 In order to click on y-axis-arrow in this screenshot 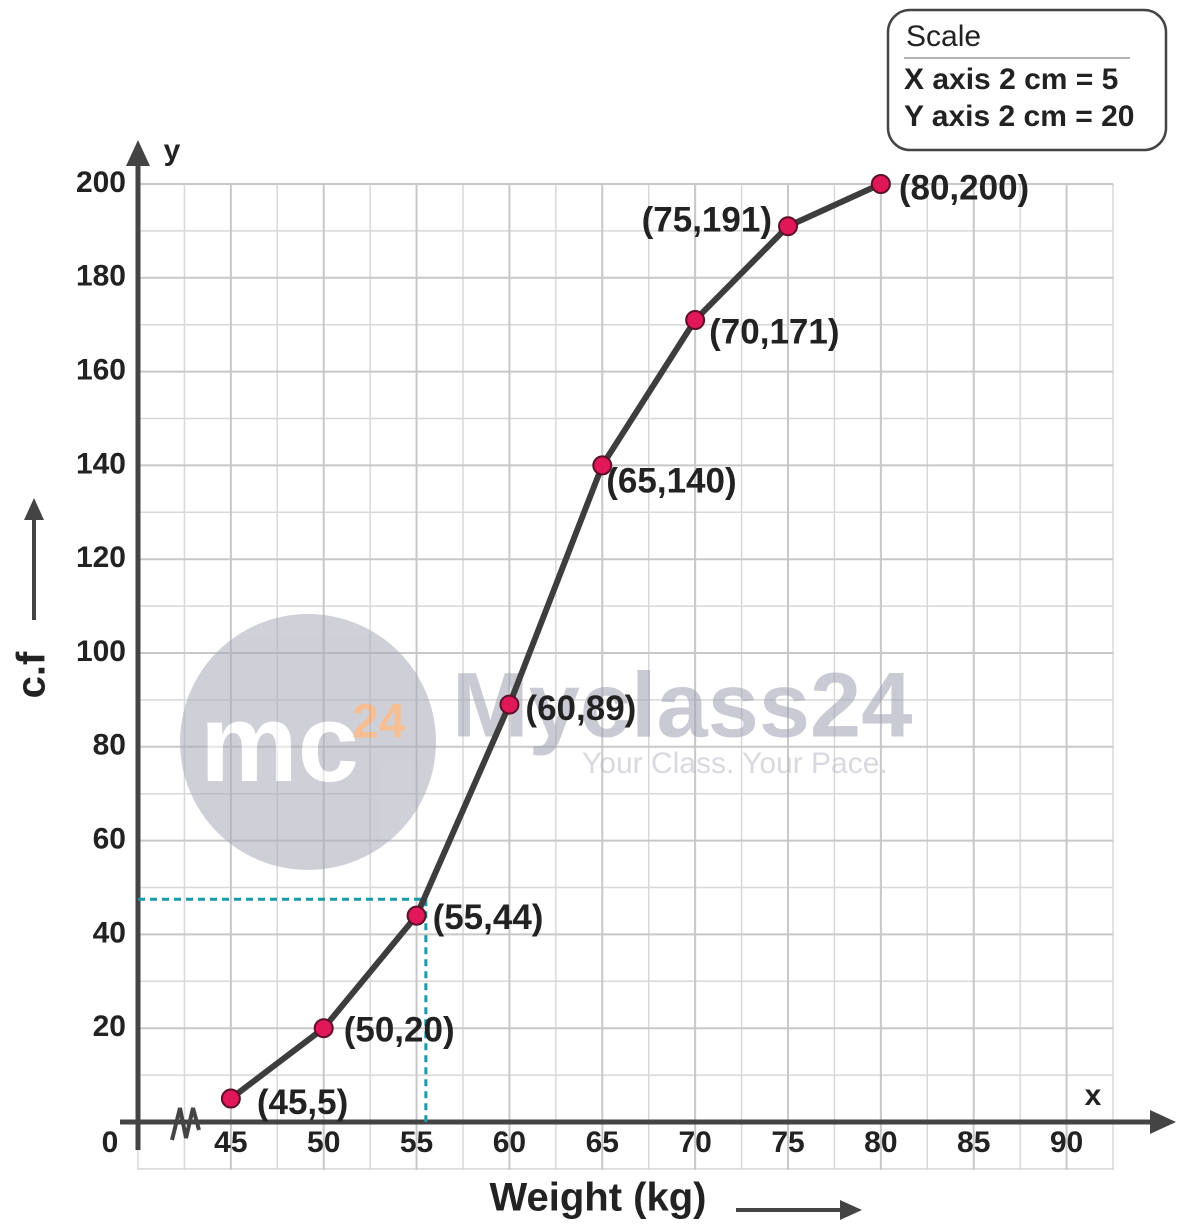, I will do `click(138, 153)`.